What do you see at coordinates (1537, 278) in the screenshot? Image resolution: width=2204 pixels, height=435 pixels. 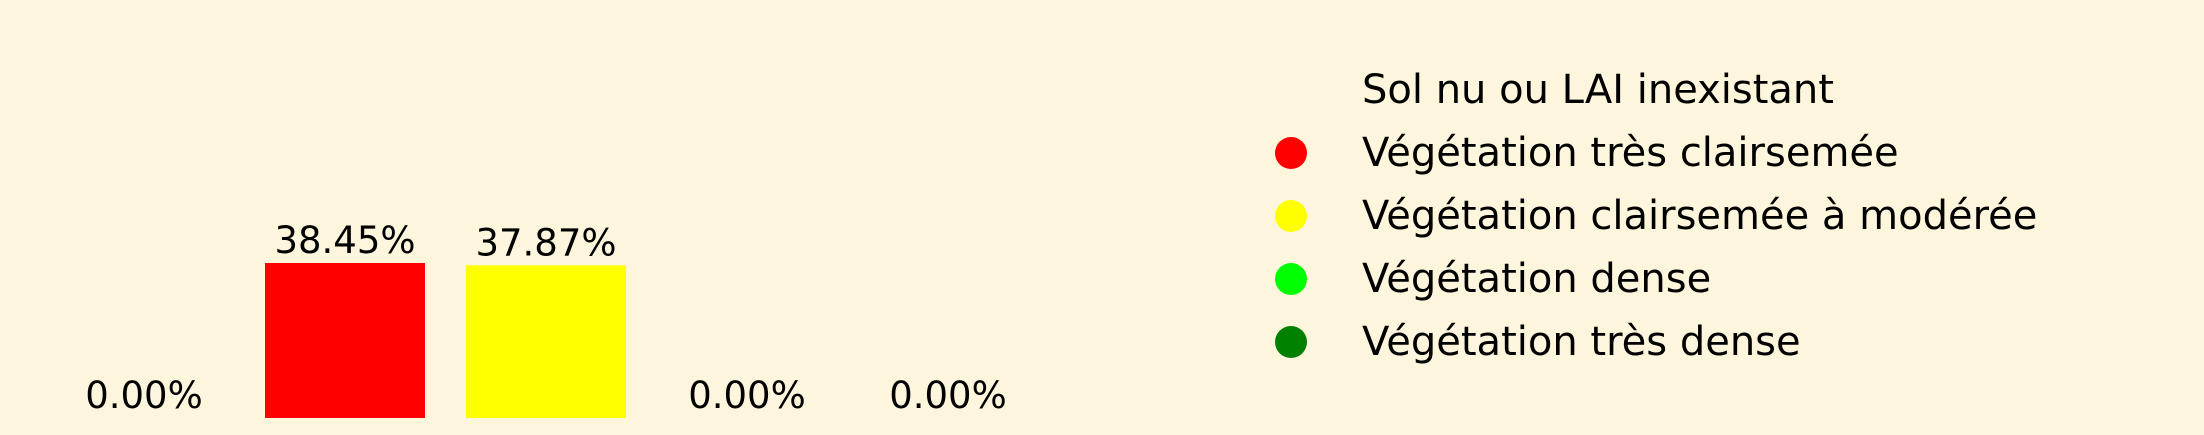 I see `legend-label: Végétation dense` at bounding box center [1537, 278].